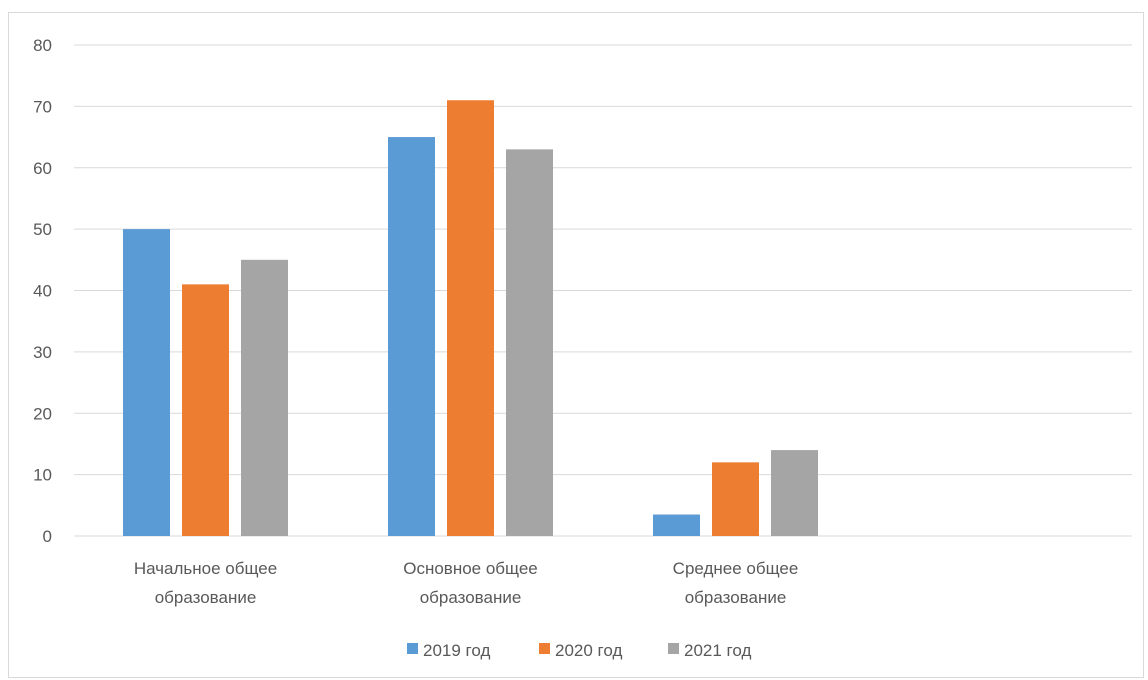 The image size is (1148, 680). I want to click on legend-label: 2019 год, so click(456, 650).